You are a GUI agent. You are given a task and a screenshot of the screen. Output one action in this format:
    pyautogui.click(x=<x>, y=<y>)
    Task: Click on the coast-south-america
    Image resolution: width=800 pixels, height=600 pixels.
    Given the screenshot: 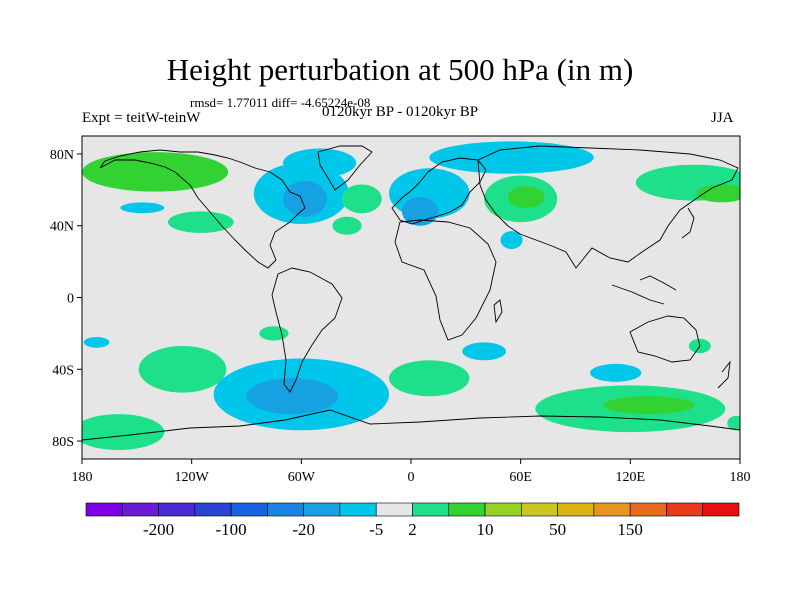 What is the action you would take?
    pyautogui.click(x=307, y=330)
    